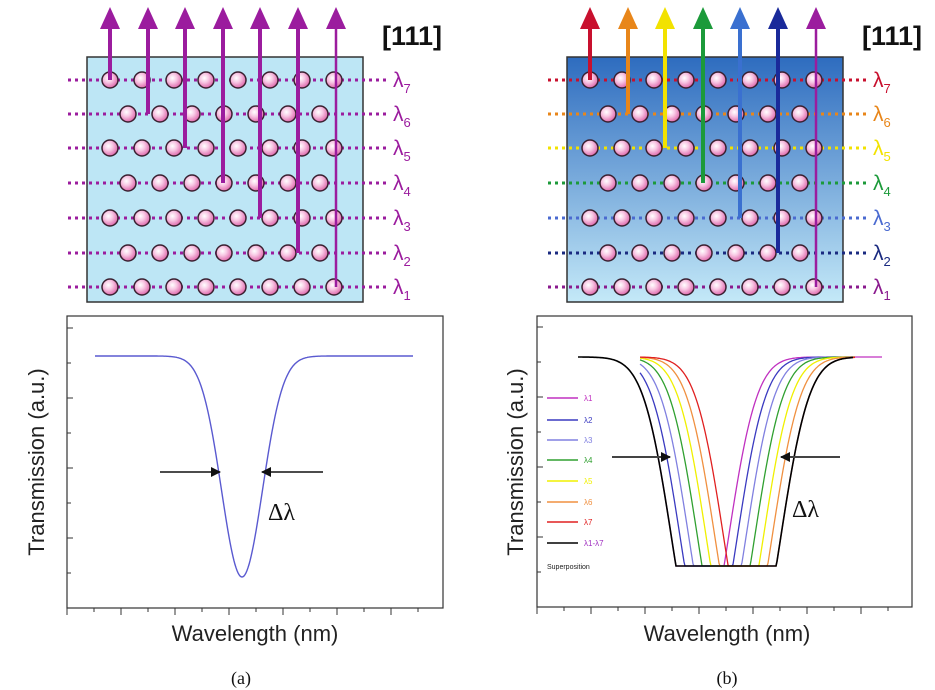  What do you see at coordinates (588, 440) in the screenshot?
I see `legend-label: λ3` at bounding box center [588, 440].